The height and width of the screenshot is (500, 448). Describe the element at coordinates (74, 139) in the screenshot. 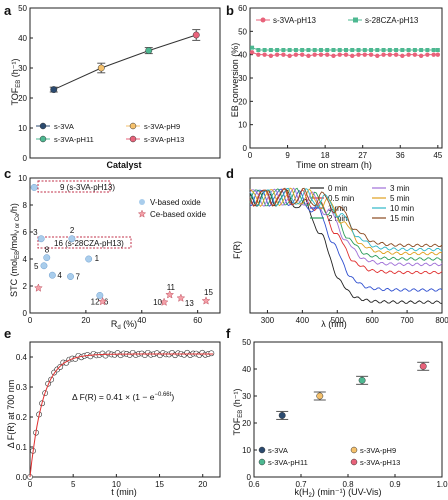

I see `a-legend-label: s-3VA-pH11` at that location.